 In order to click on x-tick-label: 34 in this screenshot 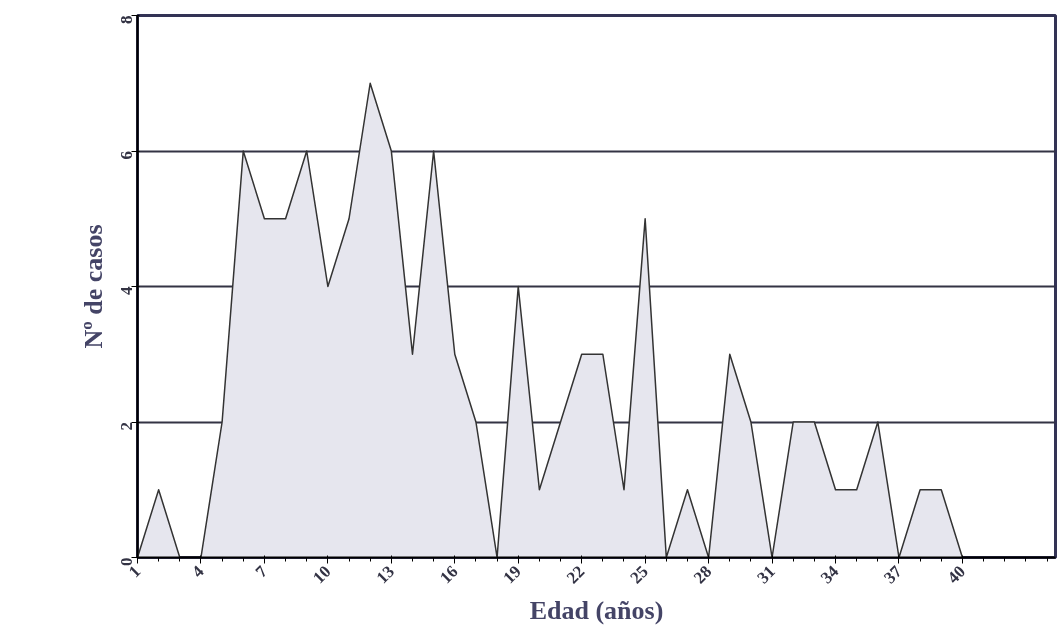, I will do `click(829, 574)`.